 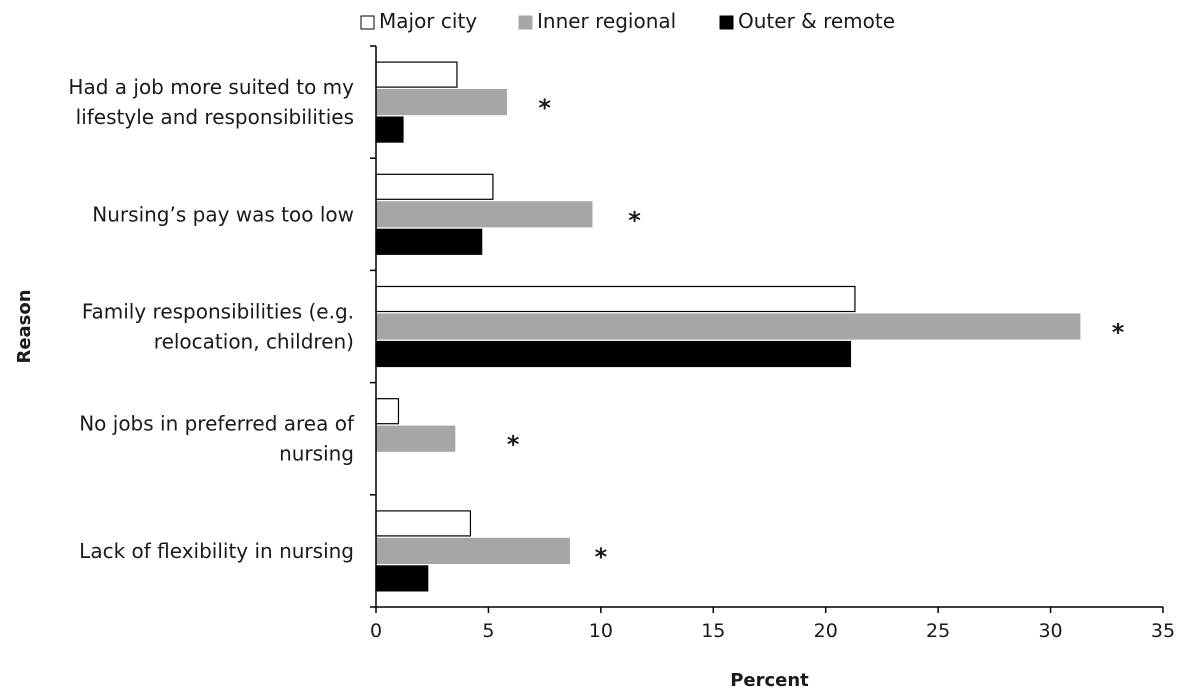 I want to click on x-tick-label-1: 5, so click(x=488, y=631).